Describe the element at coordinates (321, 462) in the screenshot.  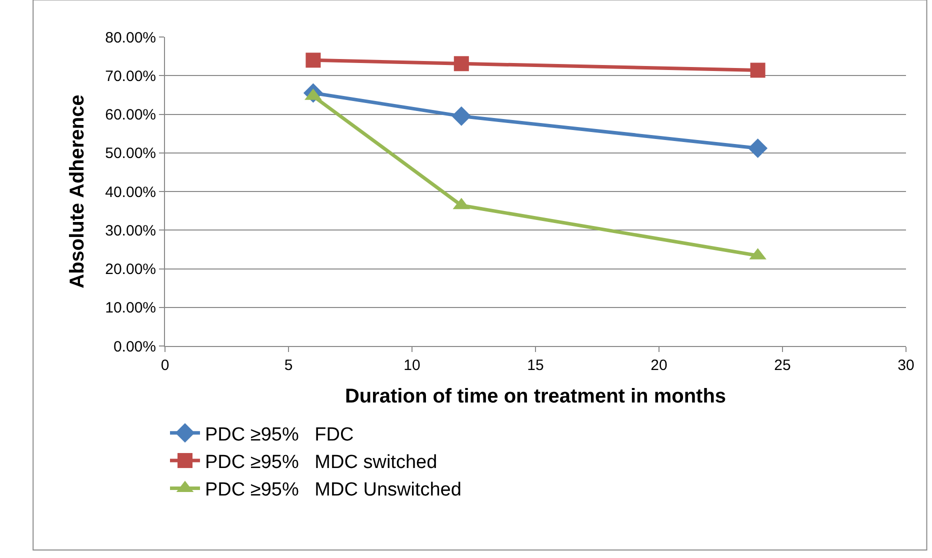
I see `legend-label: PDC ≥95% MDC switched` at that location.